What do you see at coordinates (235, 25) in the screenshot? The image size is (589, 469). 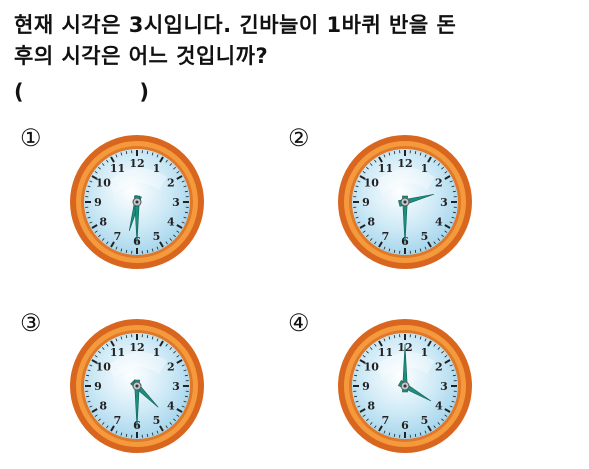 I see `question-line-1: 현재 시각은 3시입니다. 긴바늘이 1바퀴 반을 돈` at bounding box center [235, 25].